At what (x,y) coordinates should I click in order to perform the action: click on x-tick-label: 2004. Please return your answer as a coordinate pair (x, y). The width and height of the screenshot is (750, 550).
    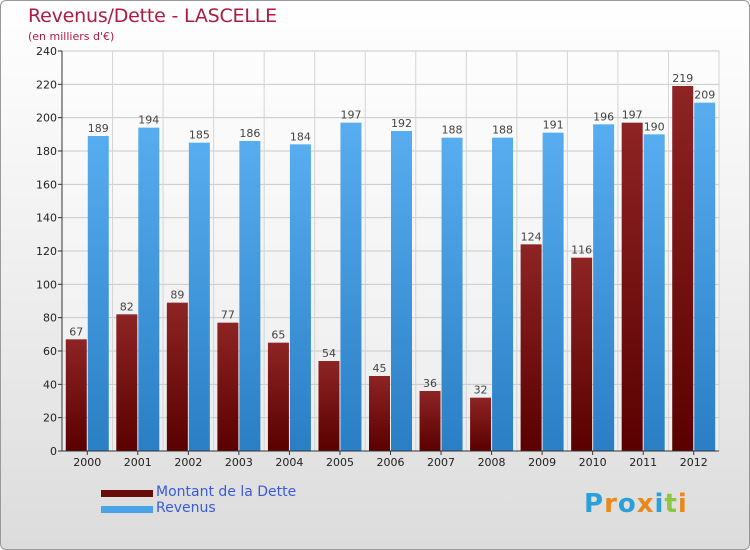
    Looking at the image, I should click on (289, 462).